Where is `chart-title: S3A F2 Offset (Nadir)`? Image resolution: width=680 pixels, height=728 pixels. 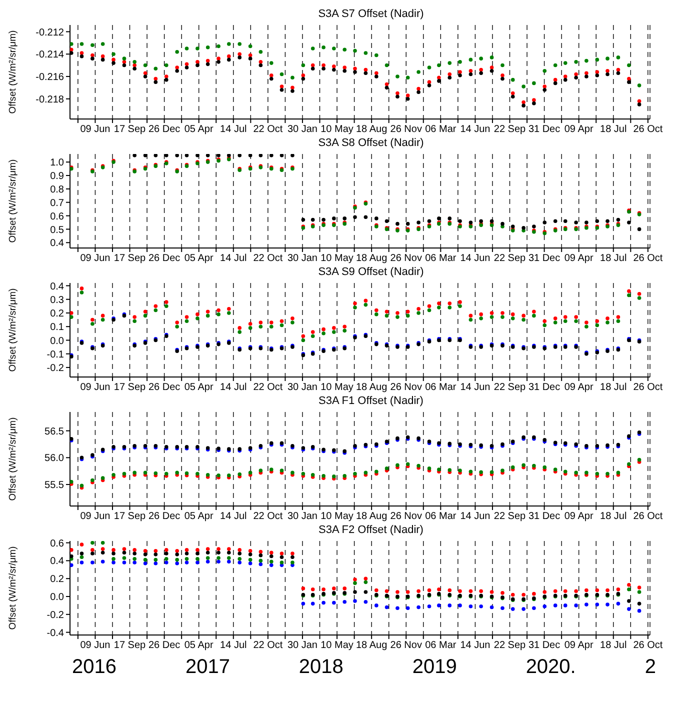 chart-title: S3A F2 Offset (Nadir) is located at coordinates (371, 530).